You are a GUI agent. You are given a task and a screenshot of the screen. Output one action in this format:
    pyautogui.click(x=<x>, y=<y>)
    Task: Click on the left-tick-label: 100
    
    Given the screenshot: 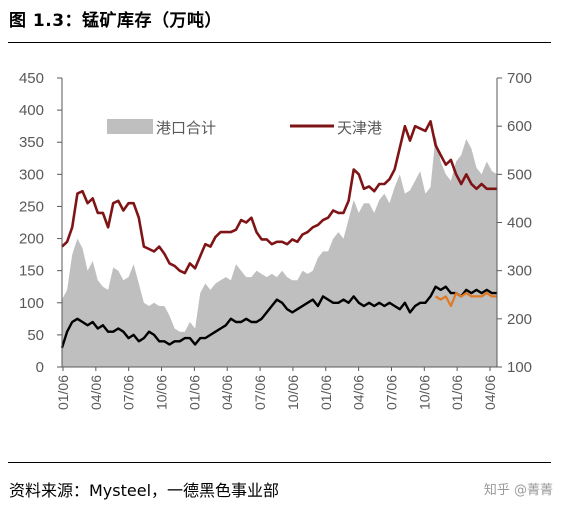 What is the action you would take?
    pyautogui.click(x=31, y=303)
    